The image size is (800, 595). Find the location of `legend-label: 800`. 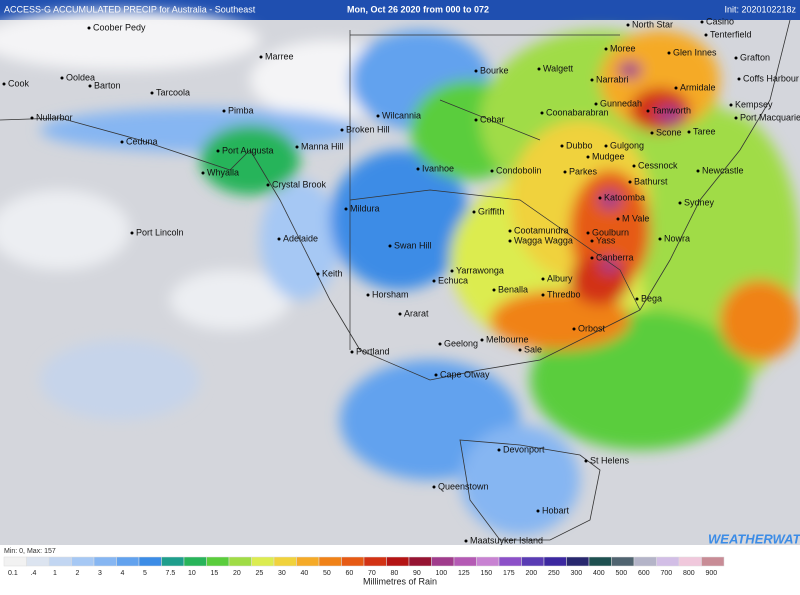

legend-label: 800 is located at coordinates (689, 573).